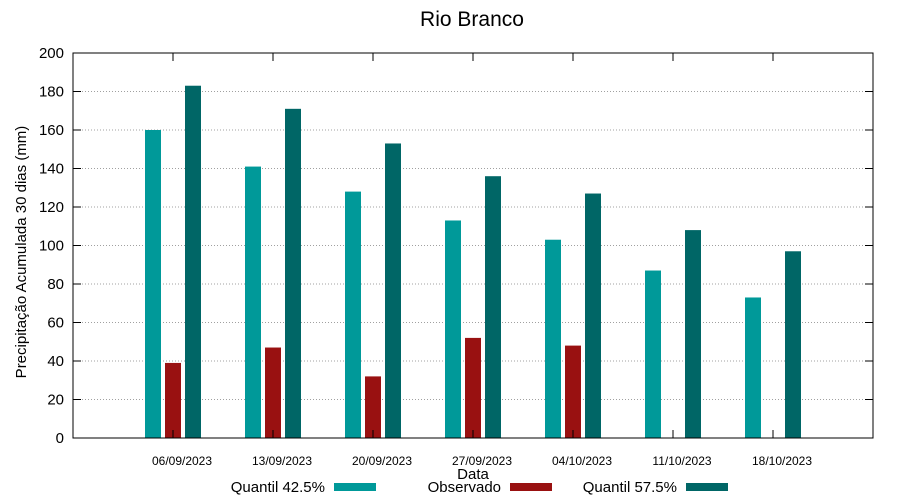 This screenshot has width=900, height=500. I want to click on y-tick-label: 180, so click(51, 92).